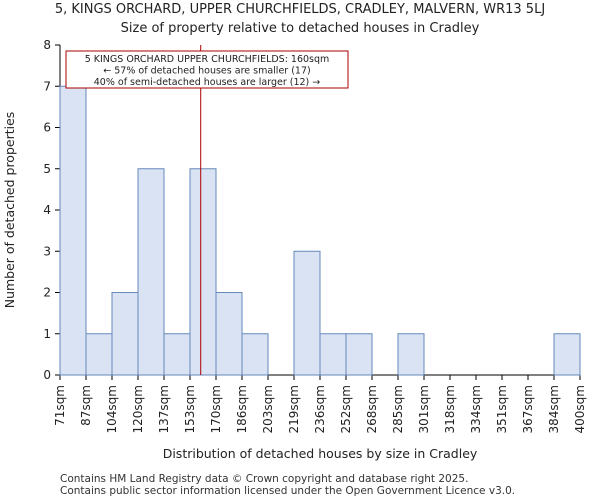 This screenshot has width=600, height=500. What do you see at coordinates (567, 354) in the screenshot?
I see `bar-384sqm` at bounding box center [567, 354].